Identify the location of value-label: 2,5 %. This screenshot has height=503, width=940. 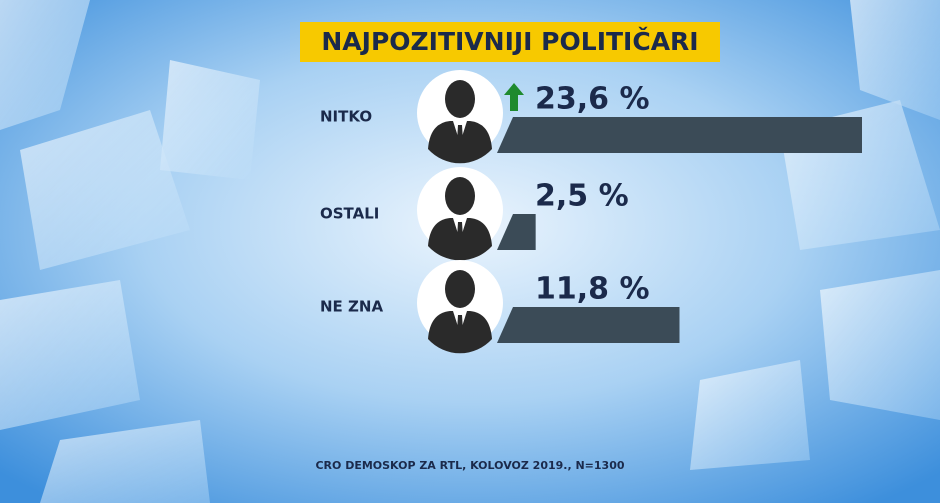
(582, 196).